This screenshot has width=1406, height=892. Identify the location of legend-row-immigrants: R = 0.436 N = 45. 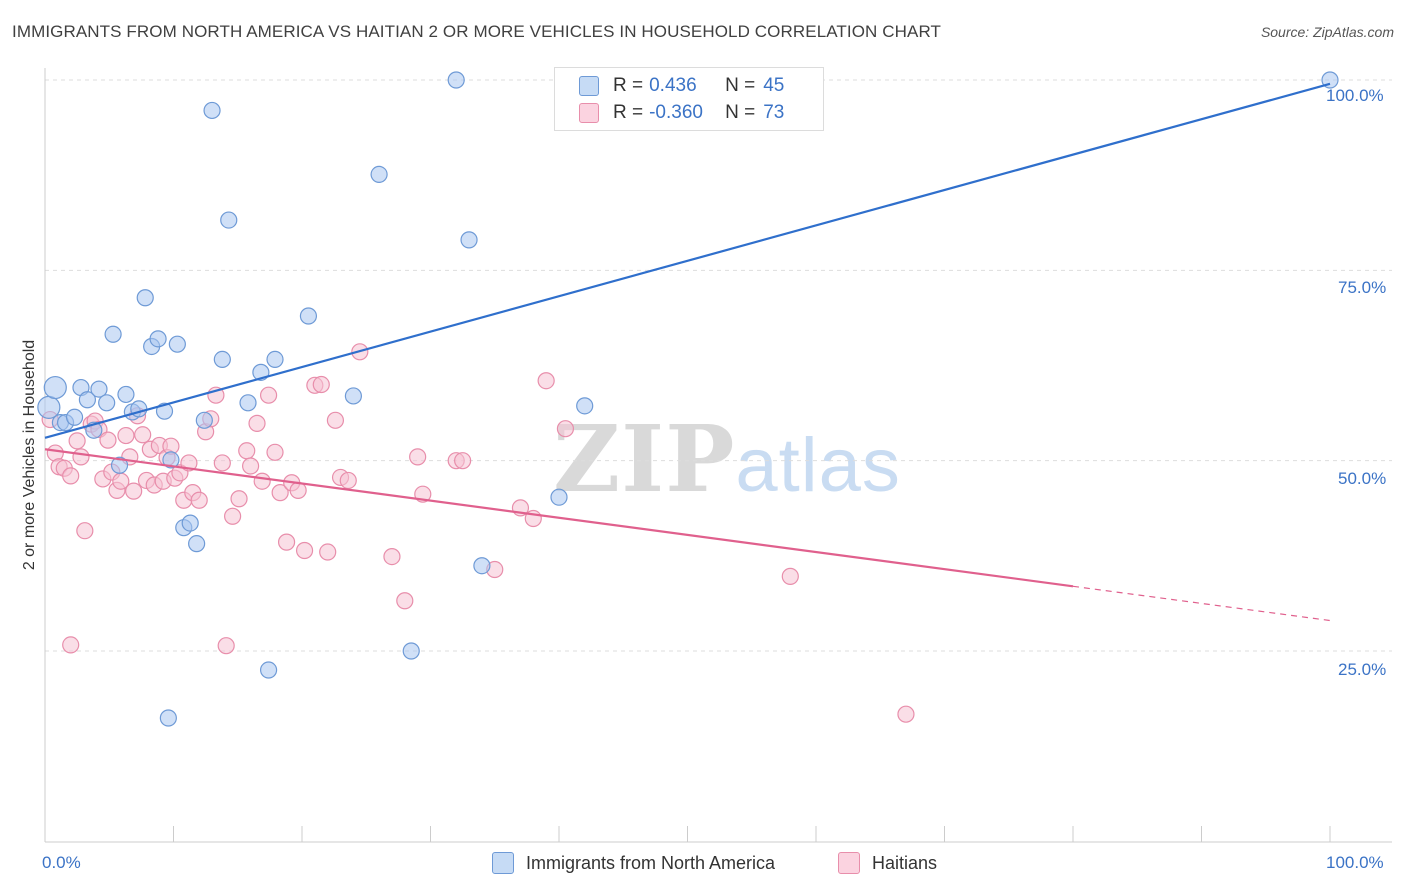
(681, 86).